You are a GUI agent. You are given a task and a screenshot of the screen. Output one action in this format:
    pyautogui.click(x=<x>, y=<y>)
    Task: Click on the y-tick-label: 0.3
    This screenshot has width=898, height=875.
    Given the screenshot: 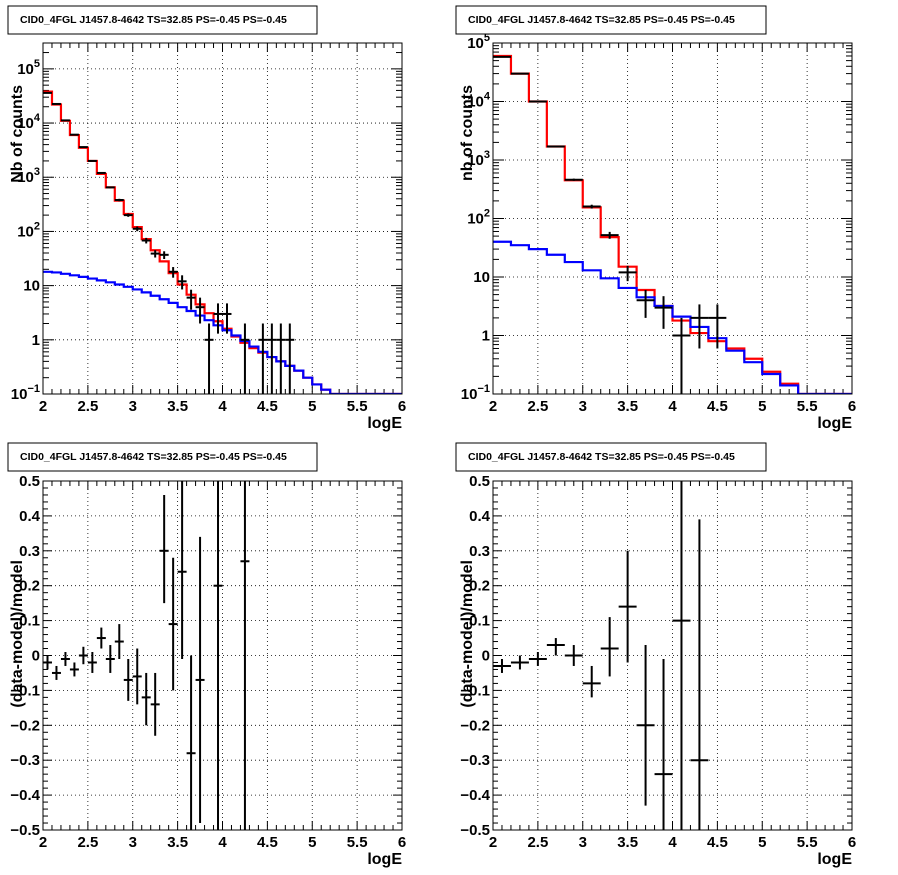 What is the action you would take?
    pyautogui.click(x=479, y=551)
    